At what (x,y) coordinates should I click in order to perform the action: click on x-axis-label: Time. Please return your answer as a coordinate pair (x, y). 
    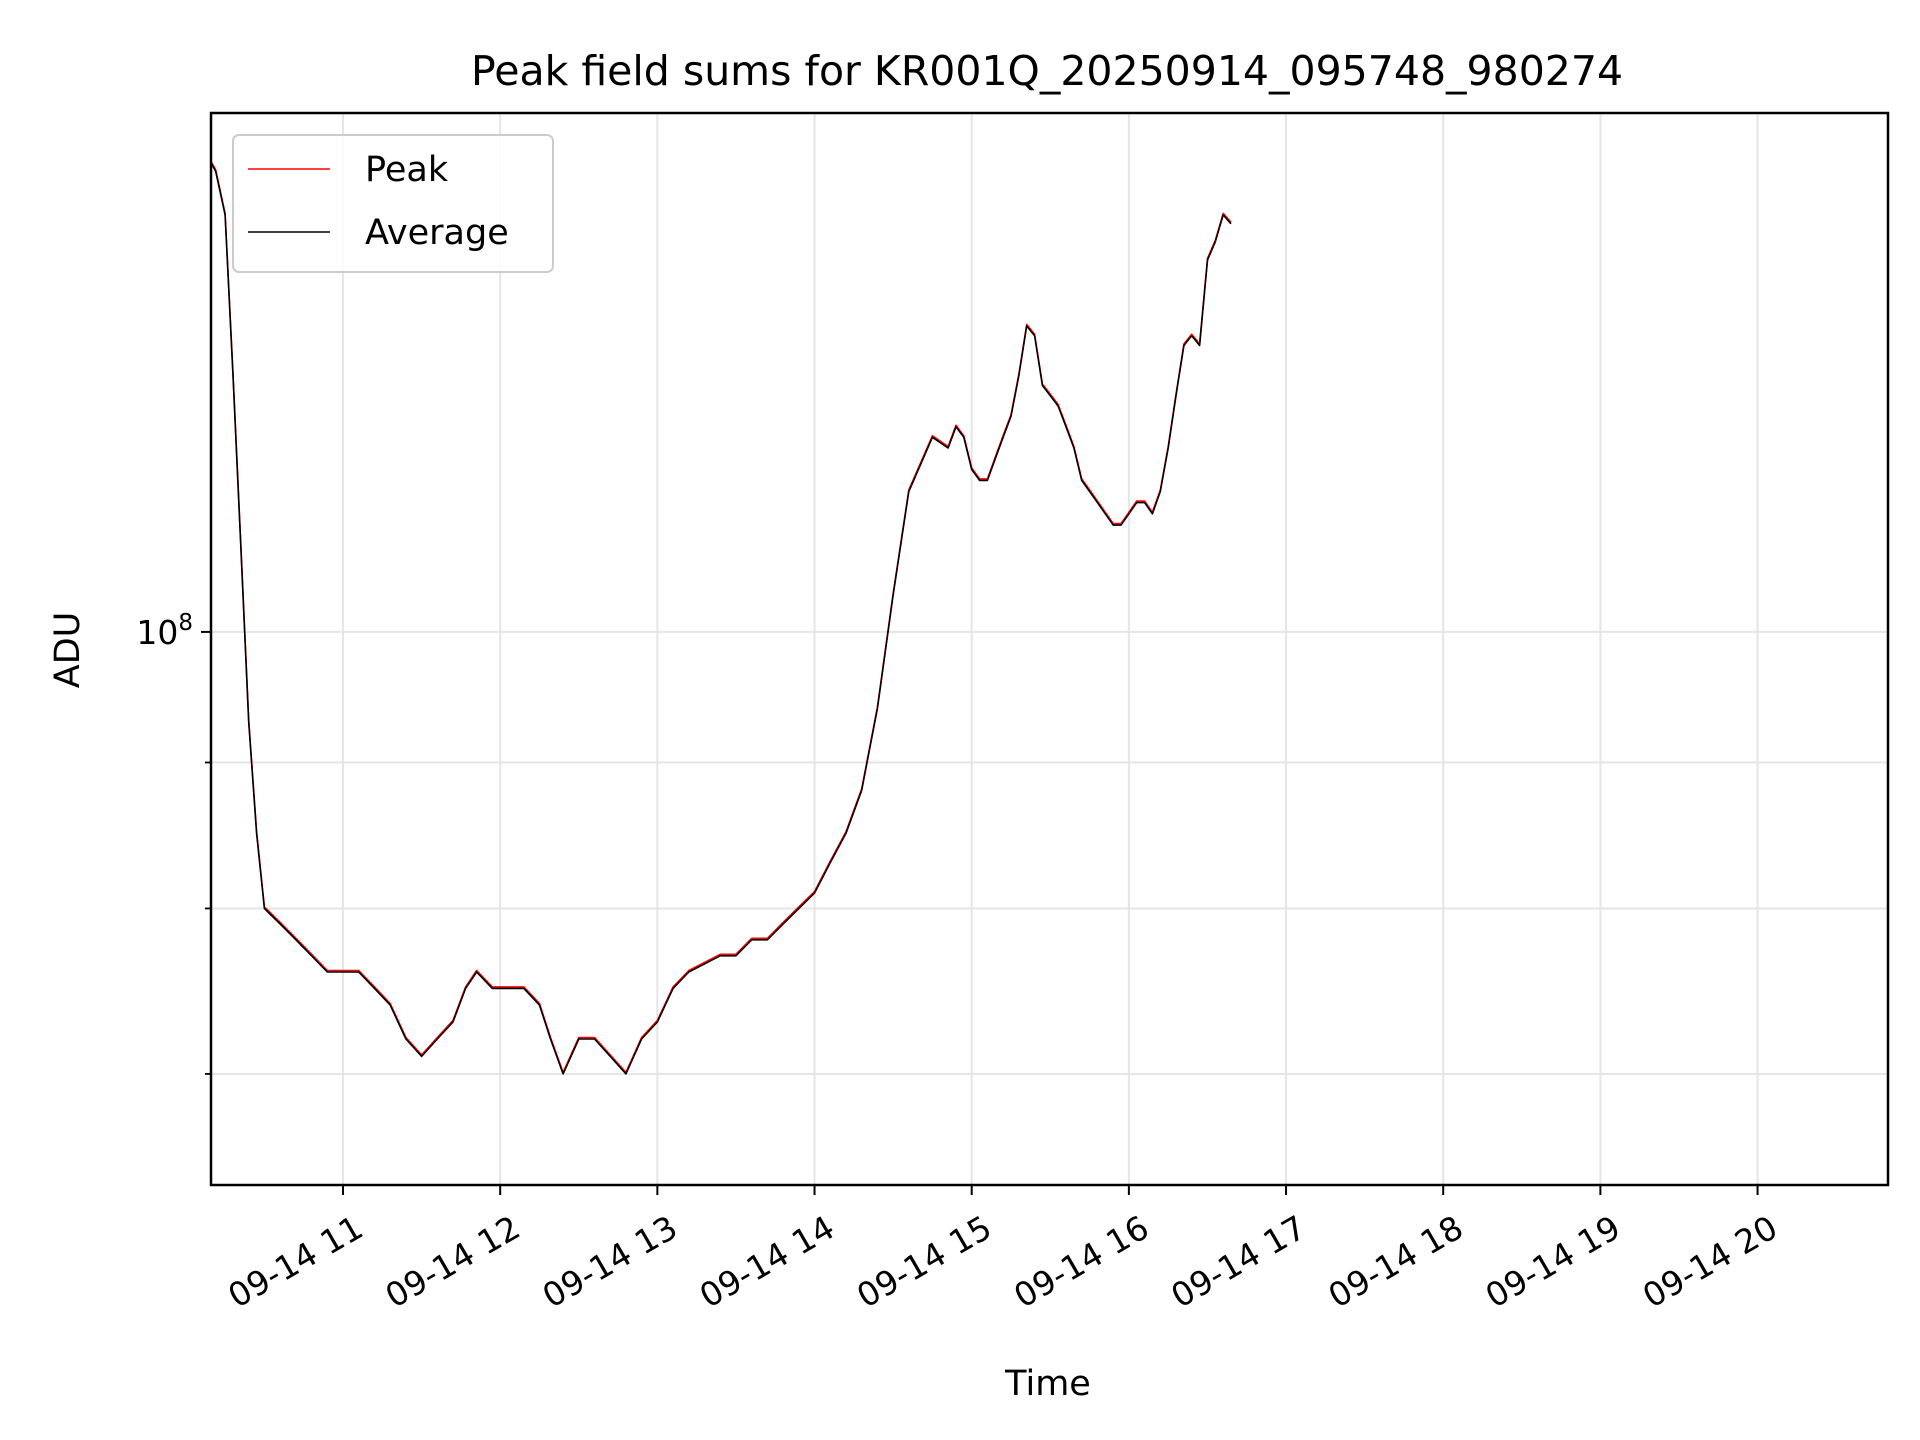
    Looking at the image, I should click on (1047, 1384).